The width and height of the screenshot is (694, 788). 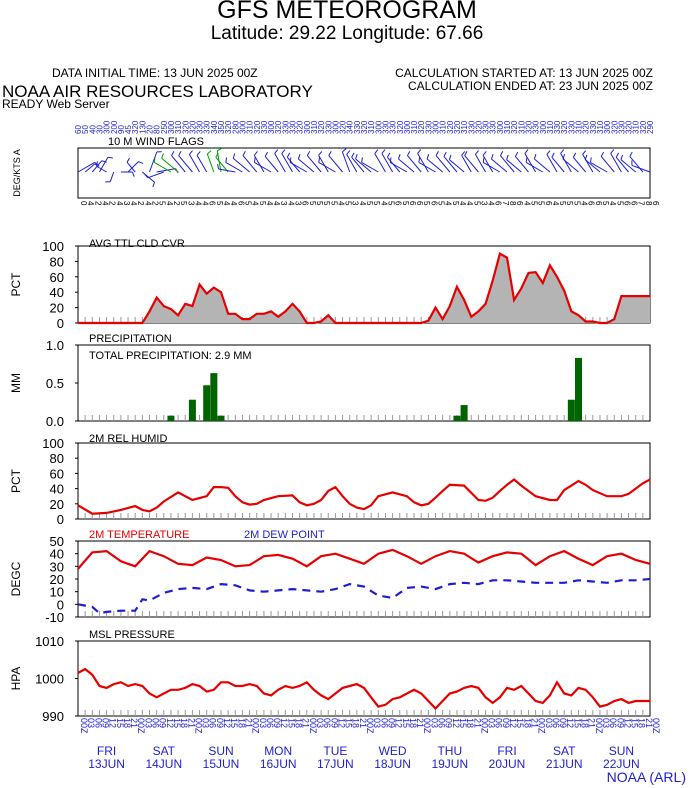 What do you see at coordinates (347, 33) in the screenshot?
I see `chart-subtitle: Latitude: 29.22 Longitude: 67.66` at bounding box center [347, 33].